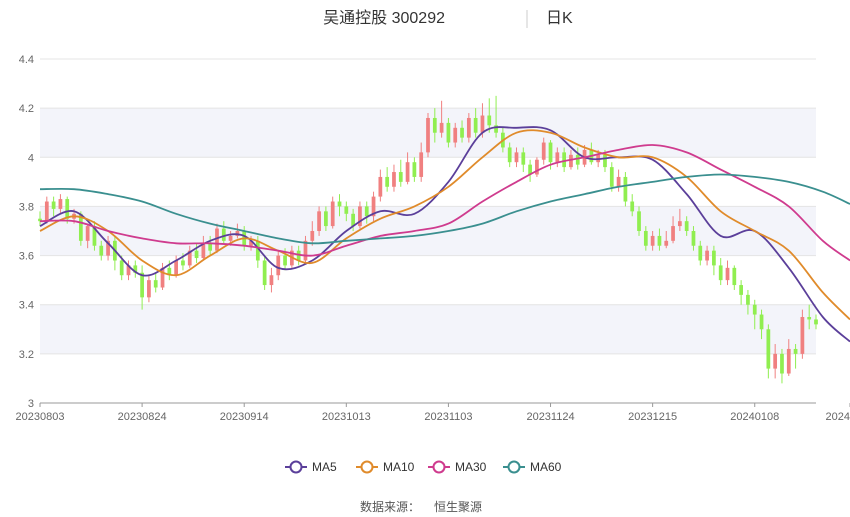 The image size is (850, 517). I want to click on ma-line-ma60, so click(444, 209).